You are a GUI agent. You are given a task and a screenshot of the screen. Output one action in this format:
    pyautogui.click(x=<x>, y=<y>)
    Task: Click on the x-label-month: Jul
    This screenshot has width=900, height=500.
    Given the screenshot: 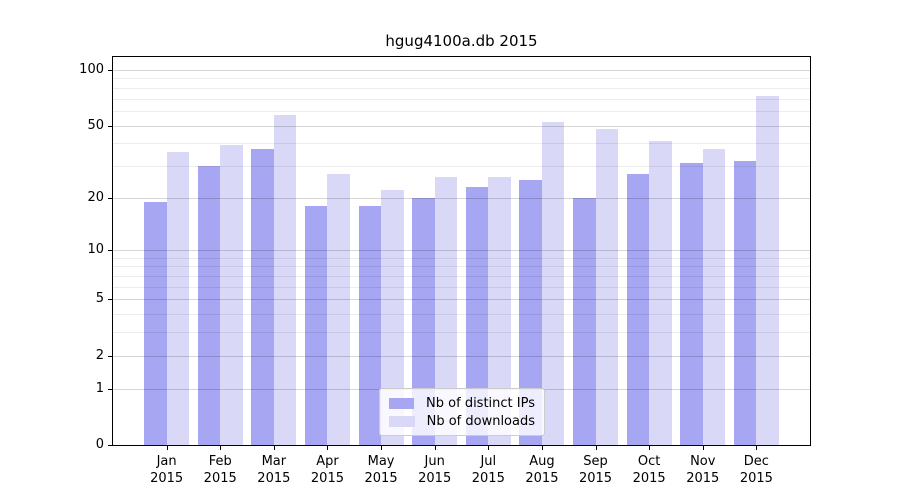 What is the action you would take?
    pyautogui.click(x=488, y=461)
    